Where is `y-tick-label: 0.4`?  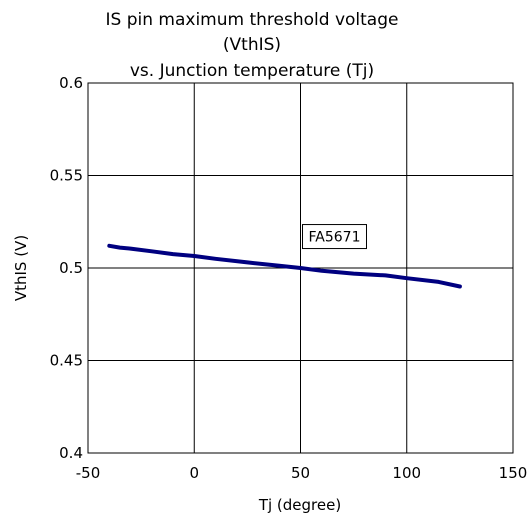 y-tick-label: 0.4 is located at coordinates (71, 453).